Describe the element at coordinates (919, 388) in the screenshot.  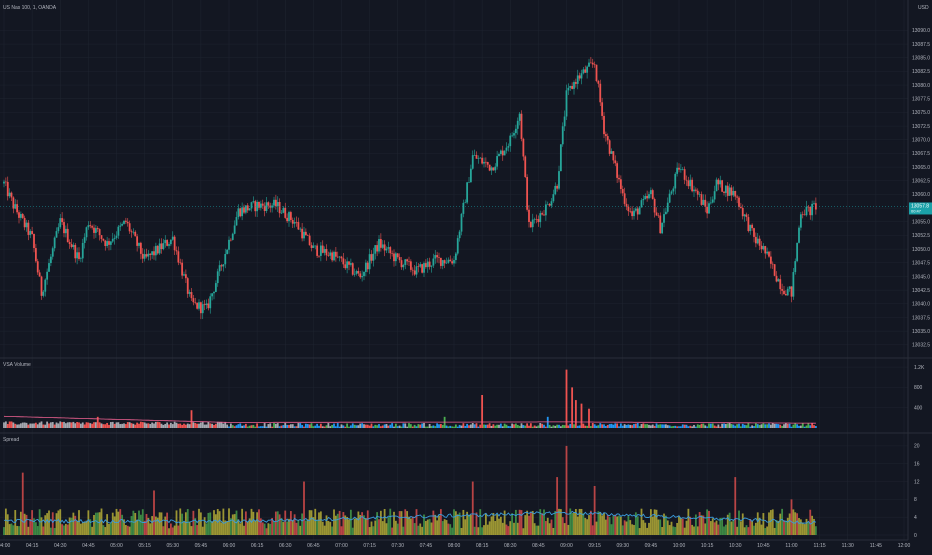
I see `volume-axis: 1.2K 800 400` at that location.